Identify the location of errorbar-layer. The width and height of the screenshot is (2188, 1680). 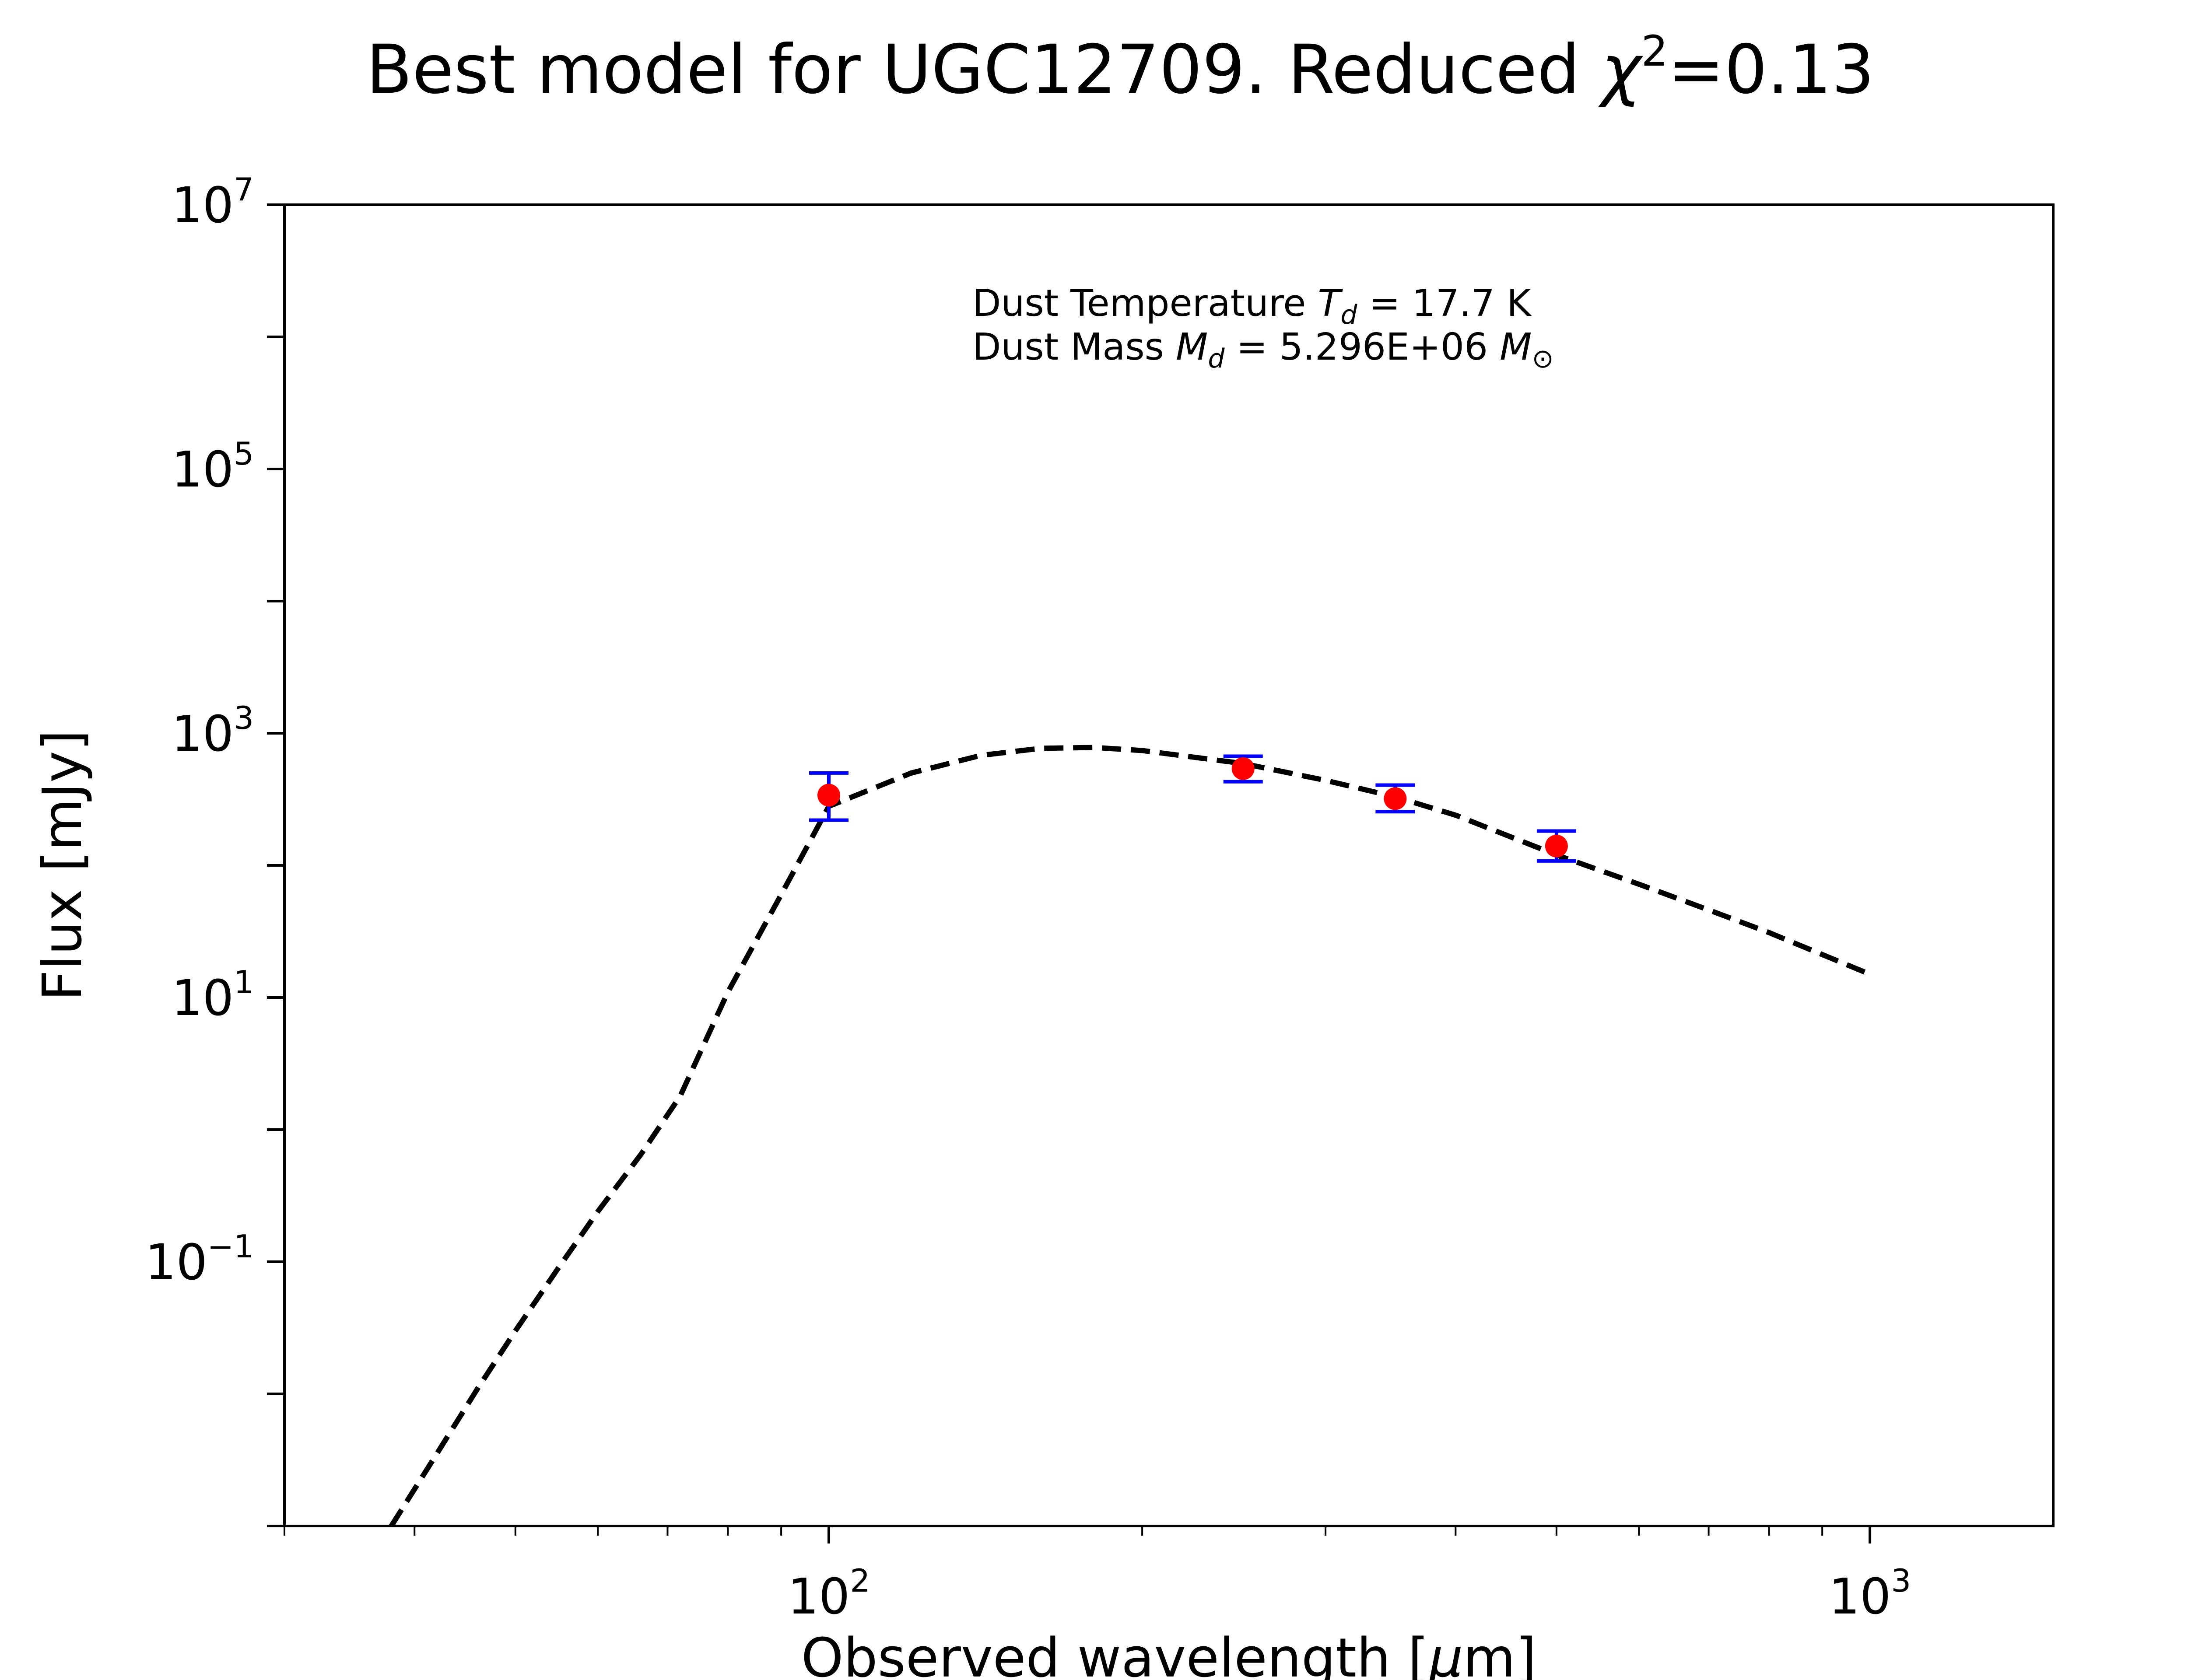
(1192, 808).